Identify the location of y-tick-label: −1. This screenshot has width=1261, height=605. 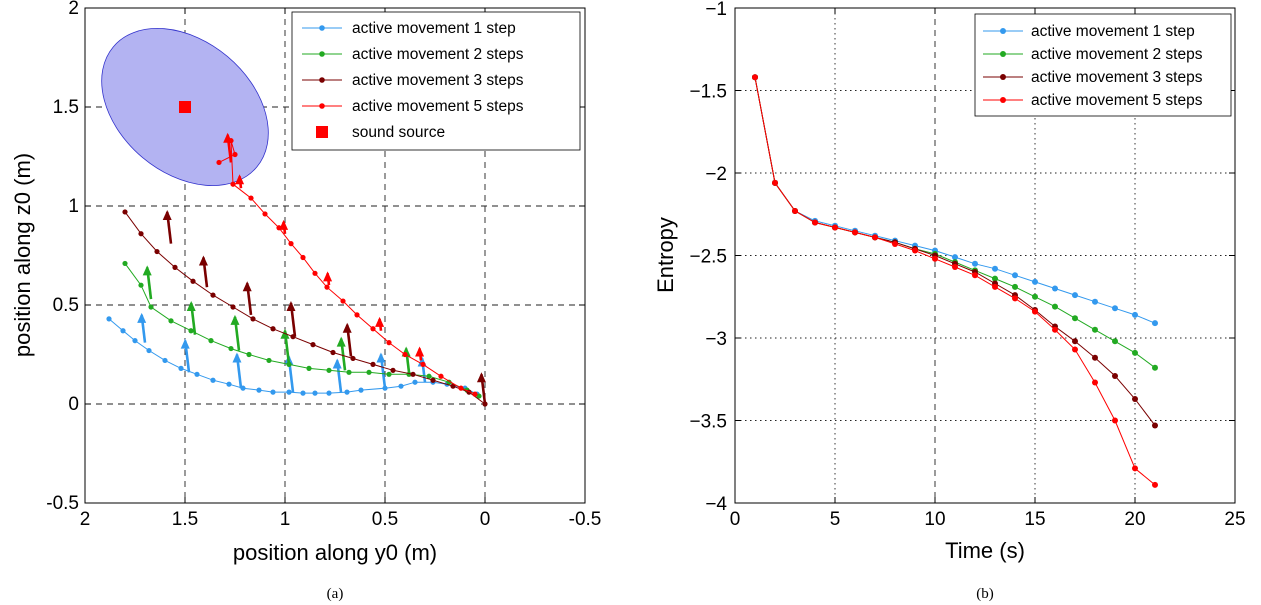
(716, 10).